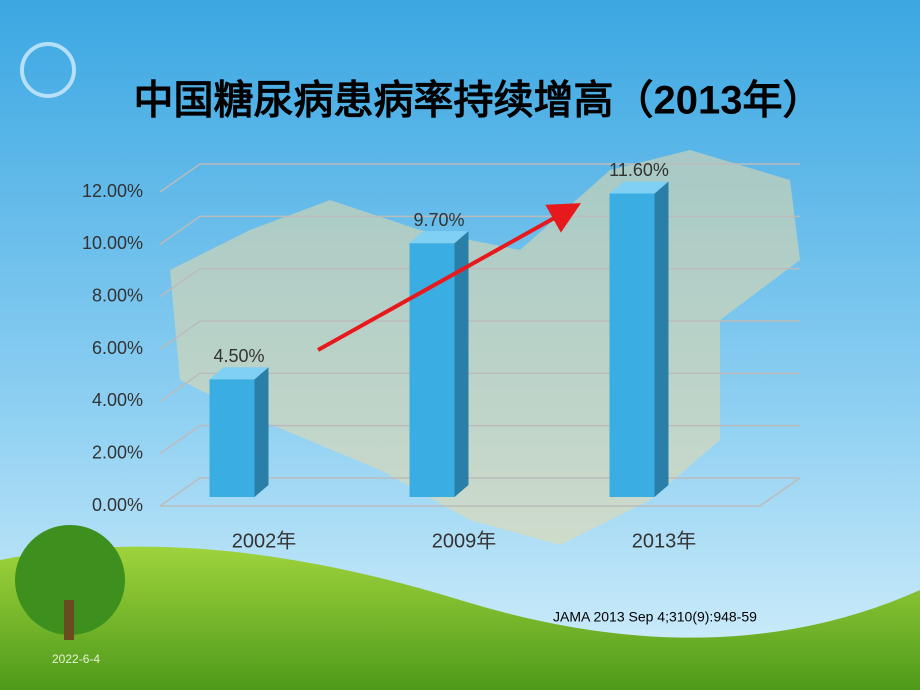  I want to click on trend-arrow, so click(449, 277).